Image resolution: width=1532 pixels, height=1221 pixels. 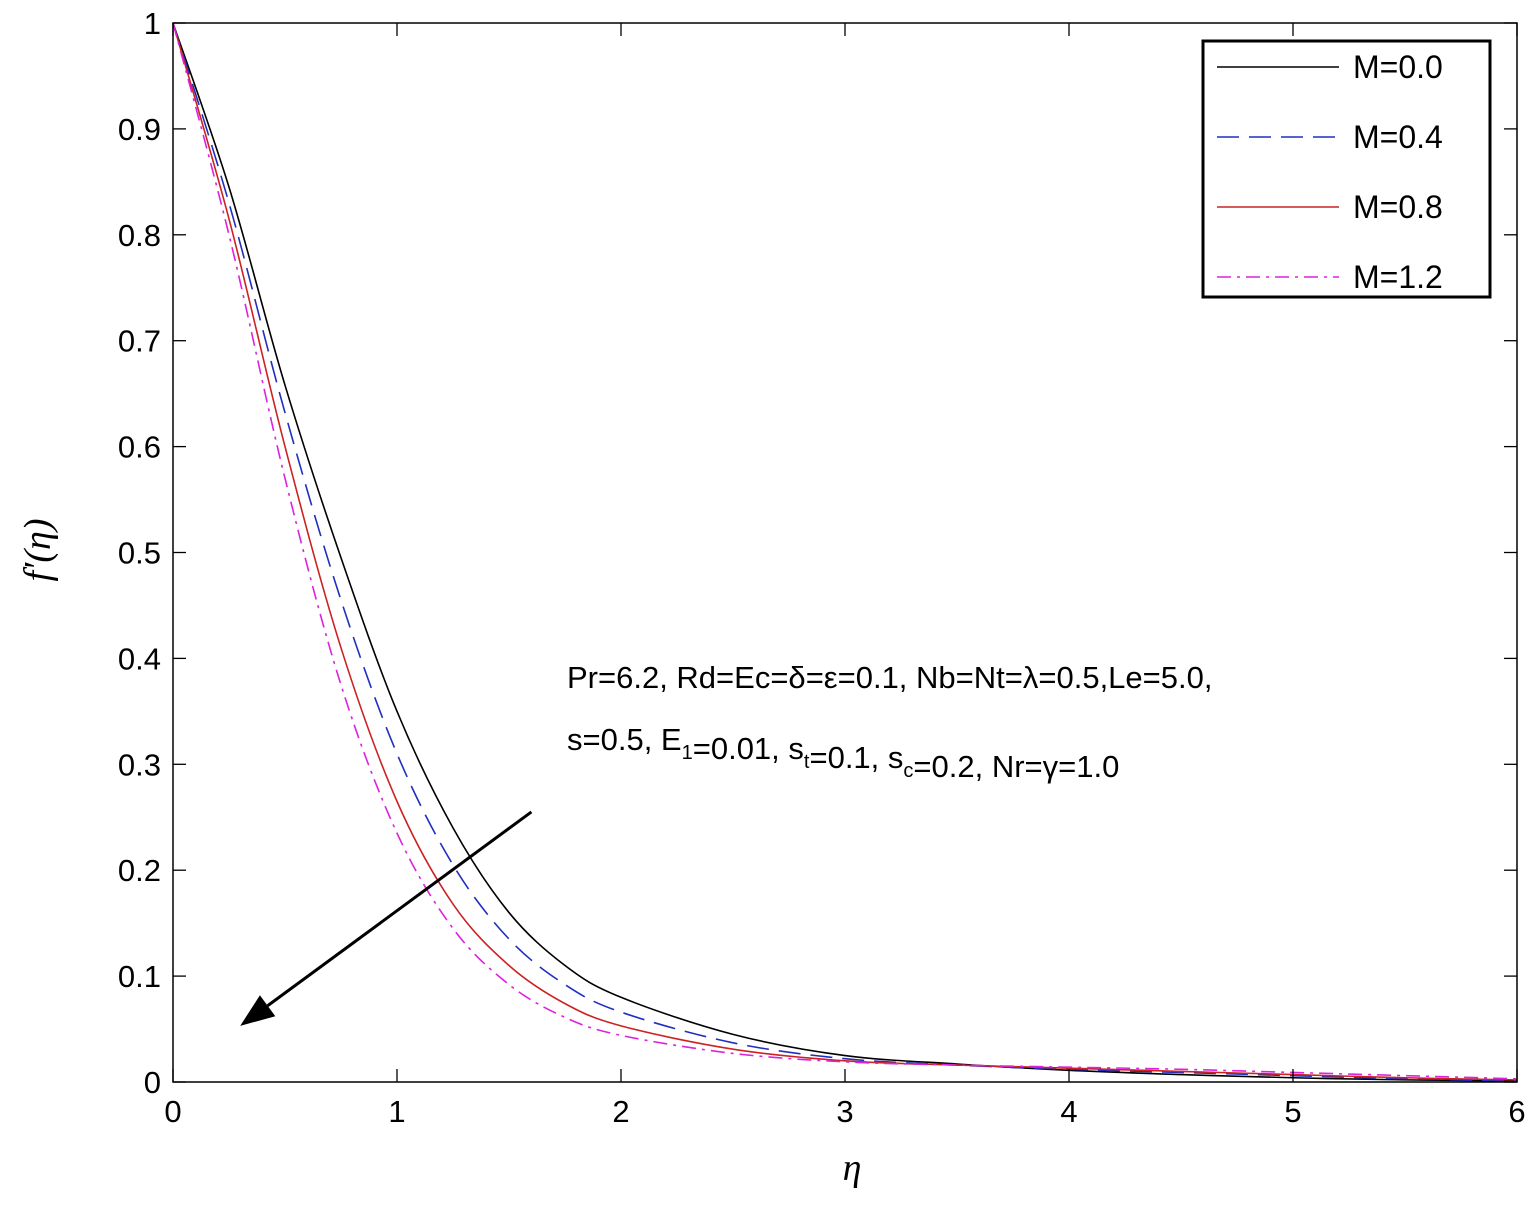 I want to click on y-tick-label: 0.7, so click(x=139, y=341).